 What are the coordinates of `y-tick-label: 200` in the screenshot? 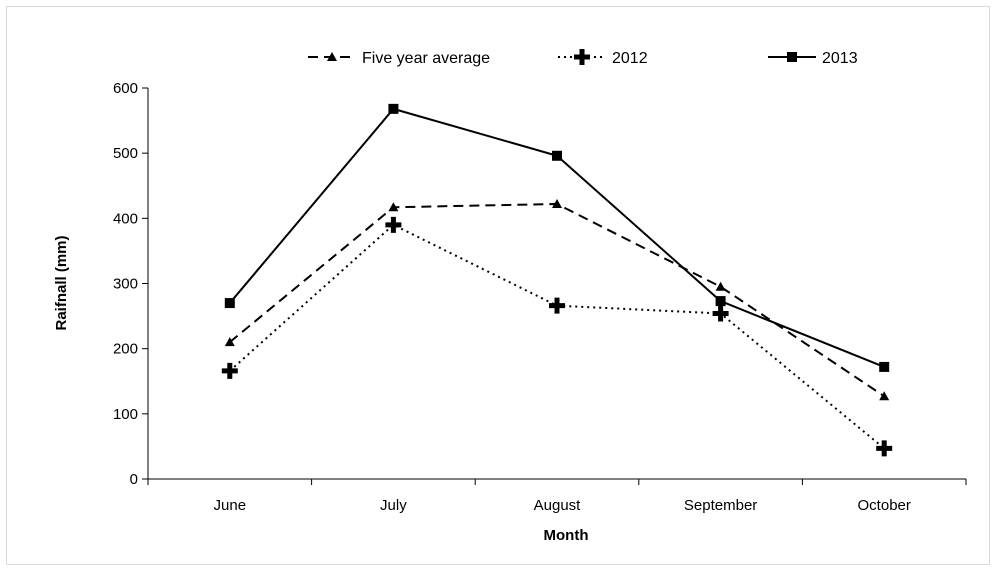 It's located at (125, 349).